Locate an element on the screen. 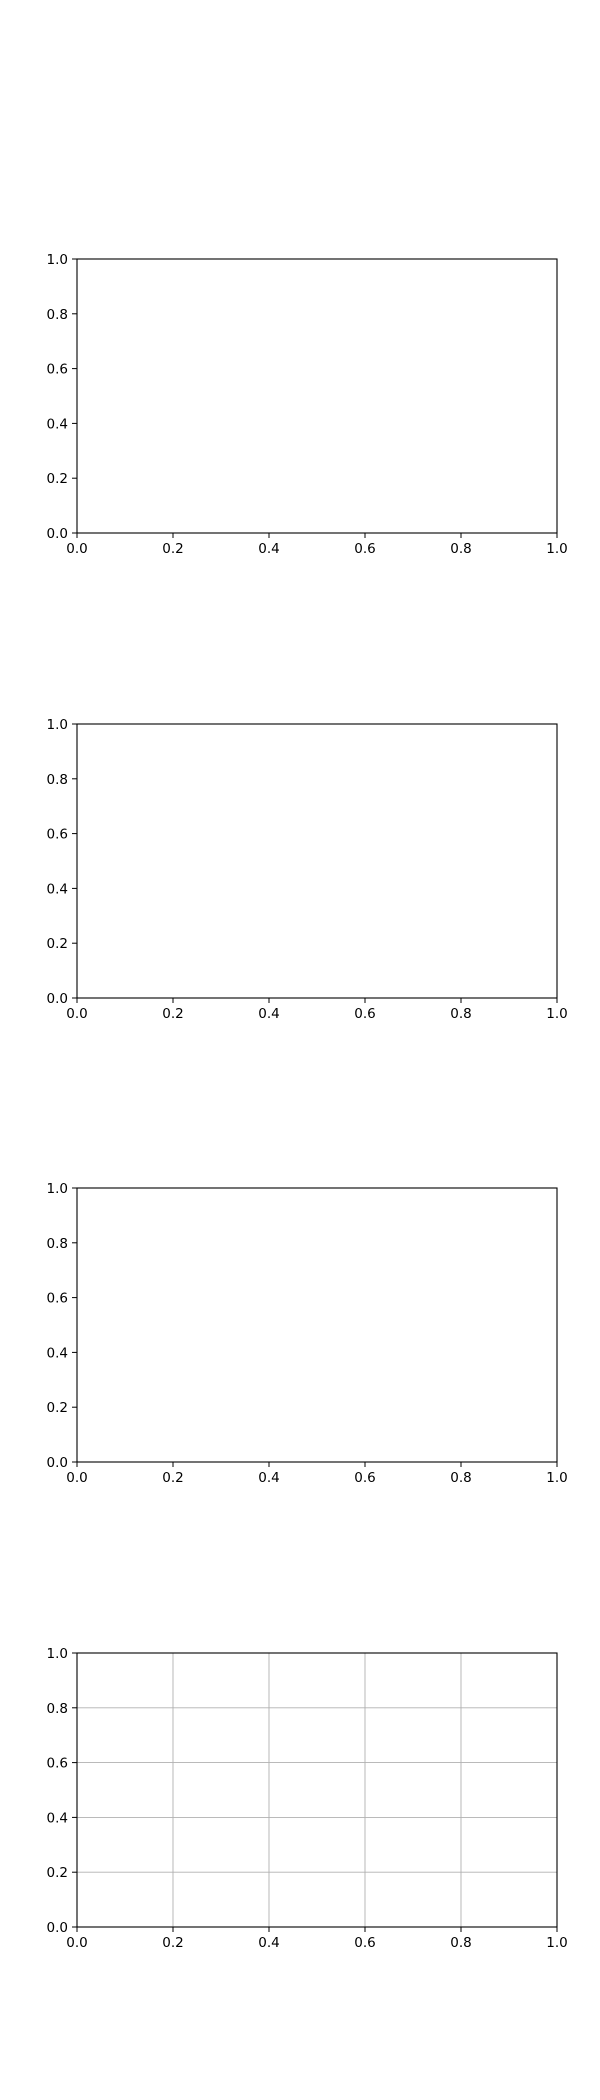  chart-1: 0.0 0.2 0.4 0.6 0.8 1.0 0.0 0.2 0.4 0.6 0.8 1.0 is located at coordinates (307, 404).